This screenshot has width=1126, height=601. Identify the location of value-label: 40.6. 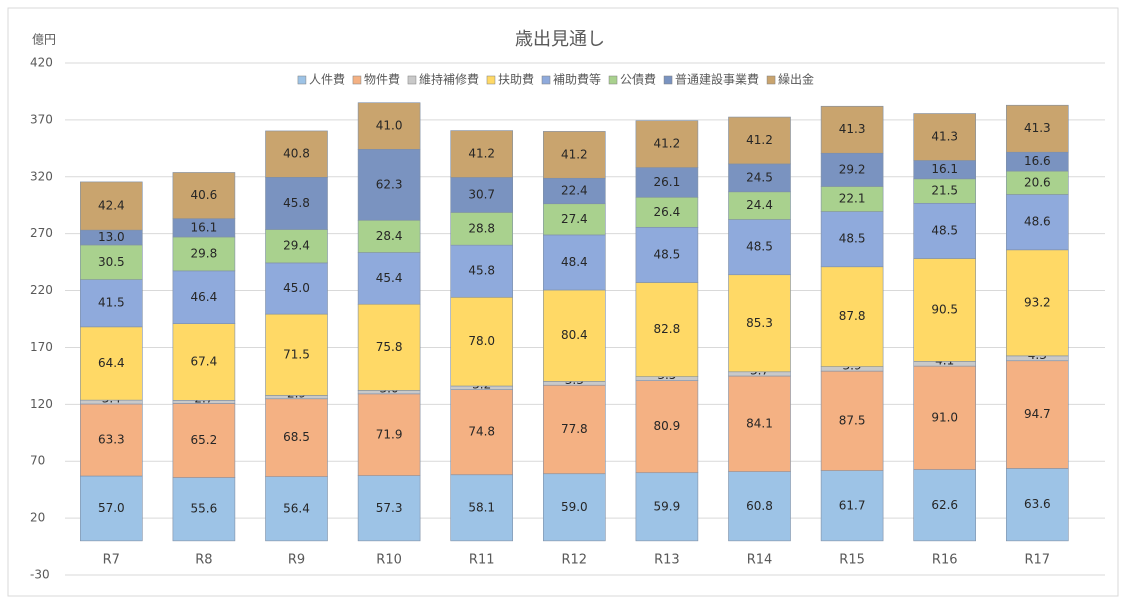
(204, 195).